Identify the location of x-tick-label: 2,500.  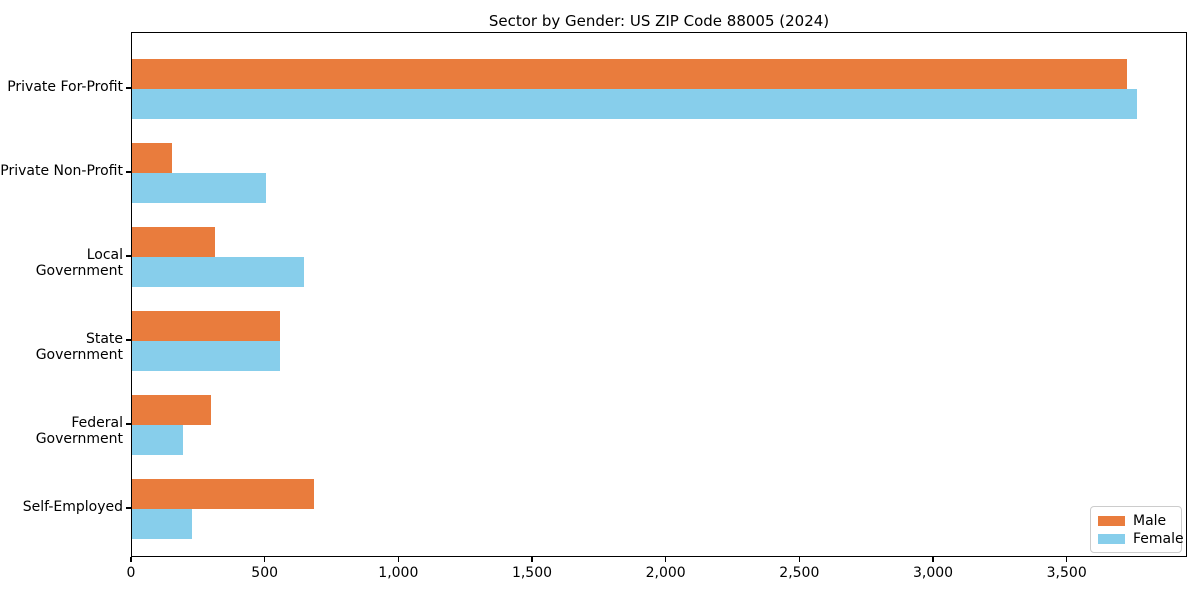
(799, 573).